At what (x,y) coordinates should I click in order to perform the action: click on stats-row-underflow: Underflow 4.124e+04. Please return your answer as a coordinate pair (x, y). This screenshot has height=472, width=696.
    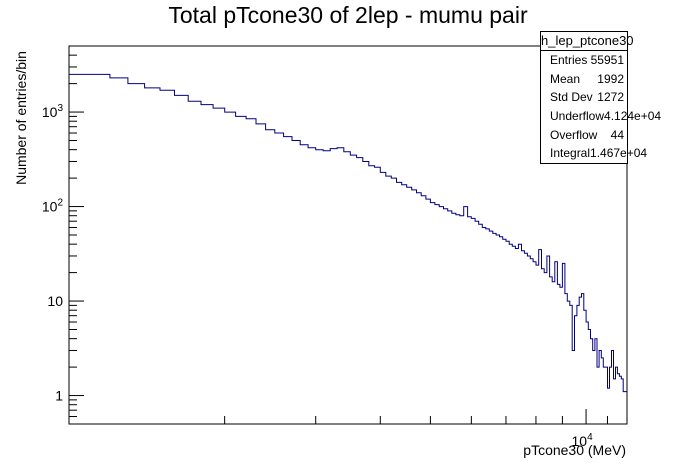
    Looking at the image, I should click on (601, 116).